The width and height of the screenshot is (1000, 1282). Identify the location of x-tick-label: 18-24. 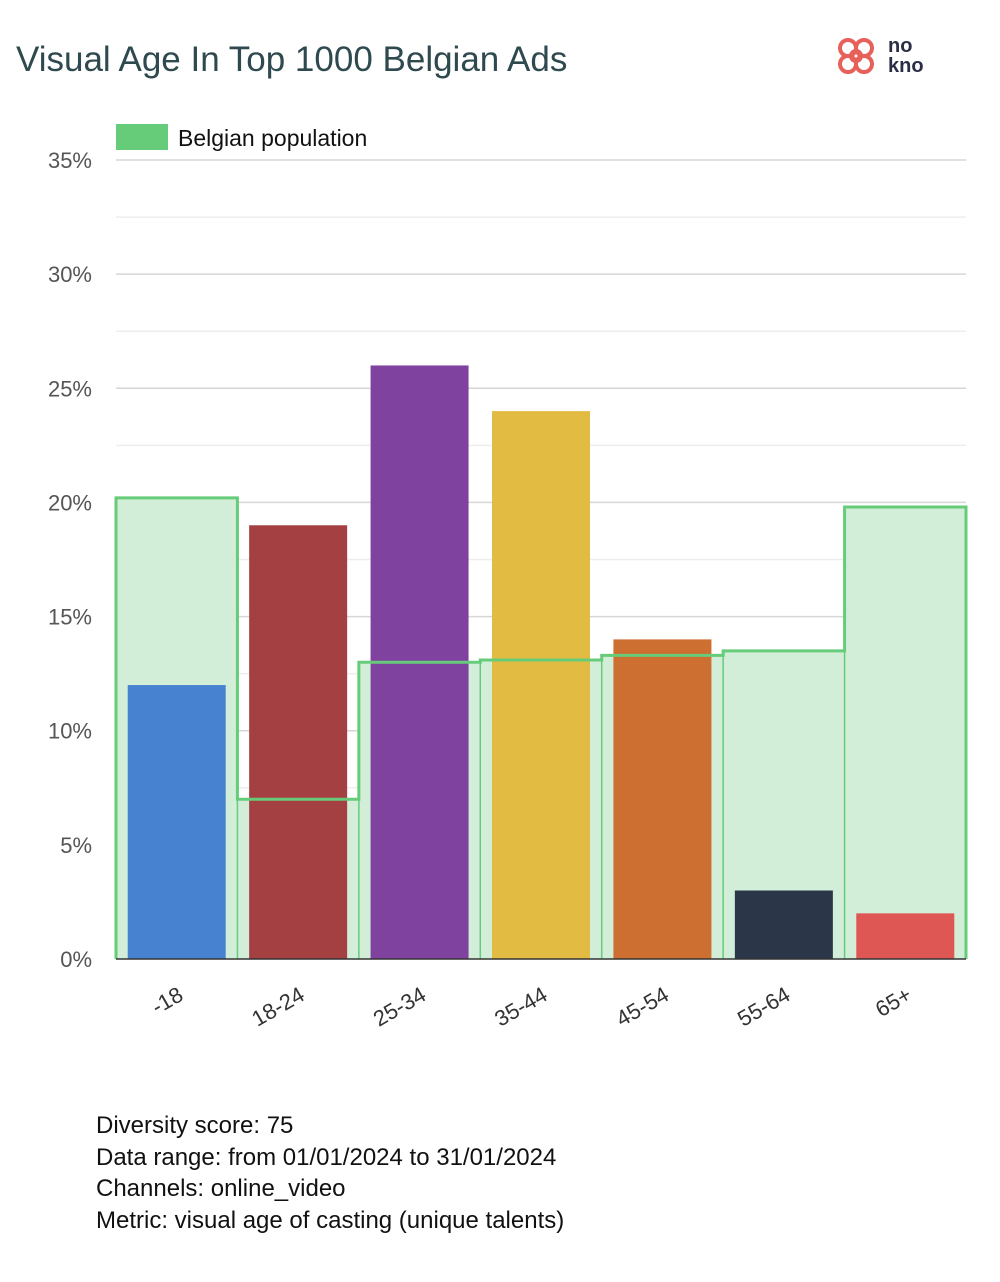
(277, 1007).